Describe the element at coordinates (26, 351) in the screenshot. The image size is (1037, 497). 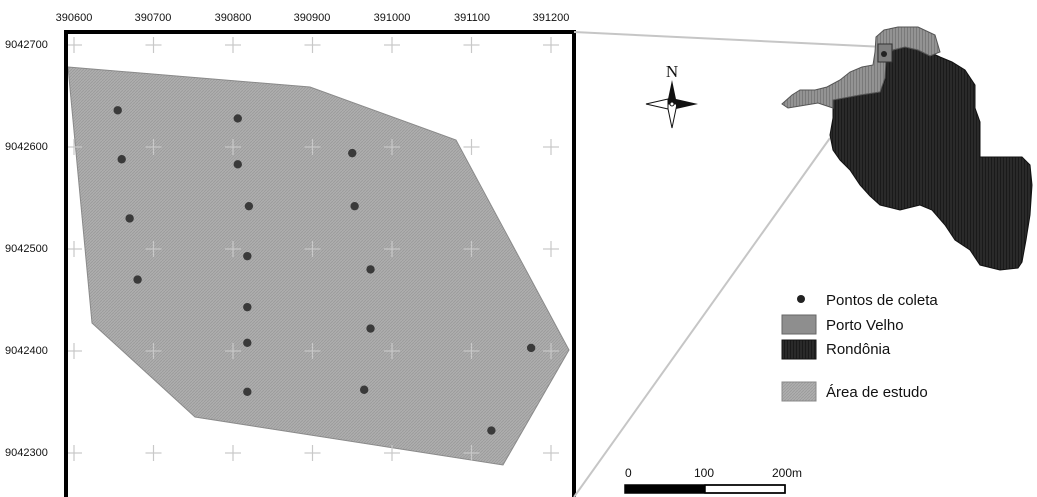
I see `y-tick-label: 9042400` at that location.